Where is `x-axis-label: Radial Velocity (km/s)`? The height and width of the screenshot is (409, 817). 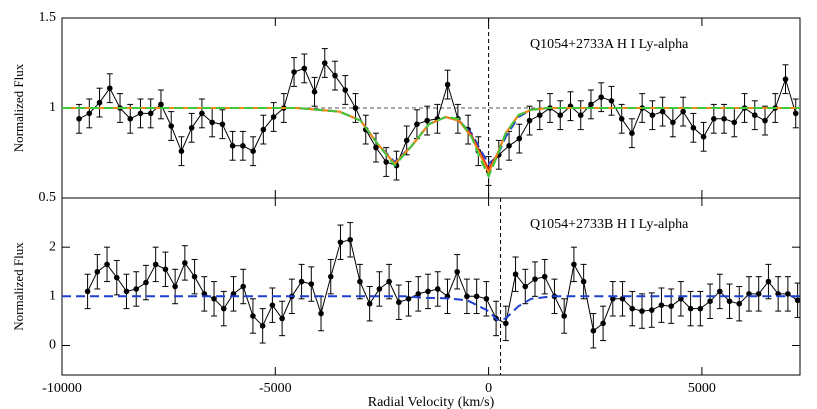
x-axis-label: Radial Velocity (km/s) is located at coordinates (431, 402).